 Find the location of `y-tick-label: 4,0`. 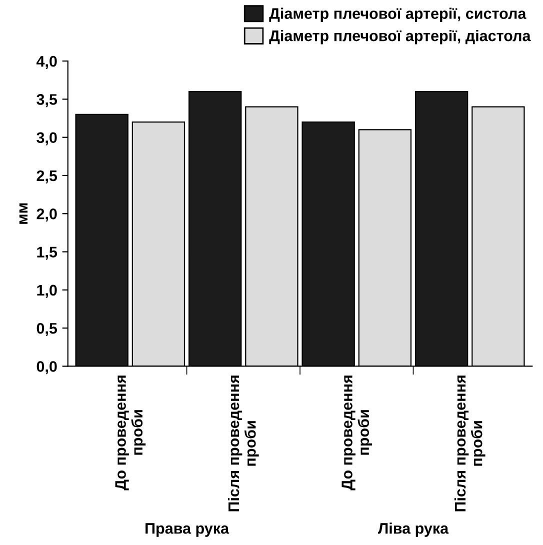

y-tick-label: 4,0 is located at coordinates (46, 62).